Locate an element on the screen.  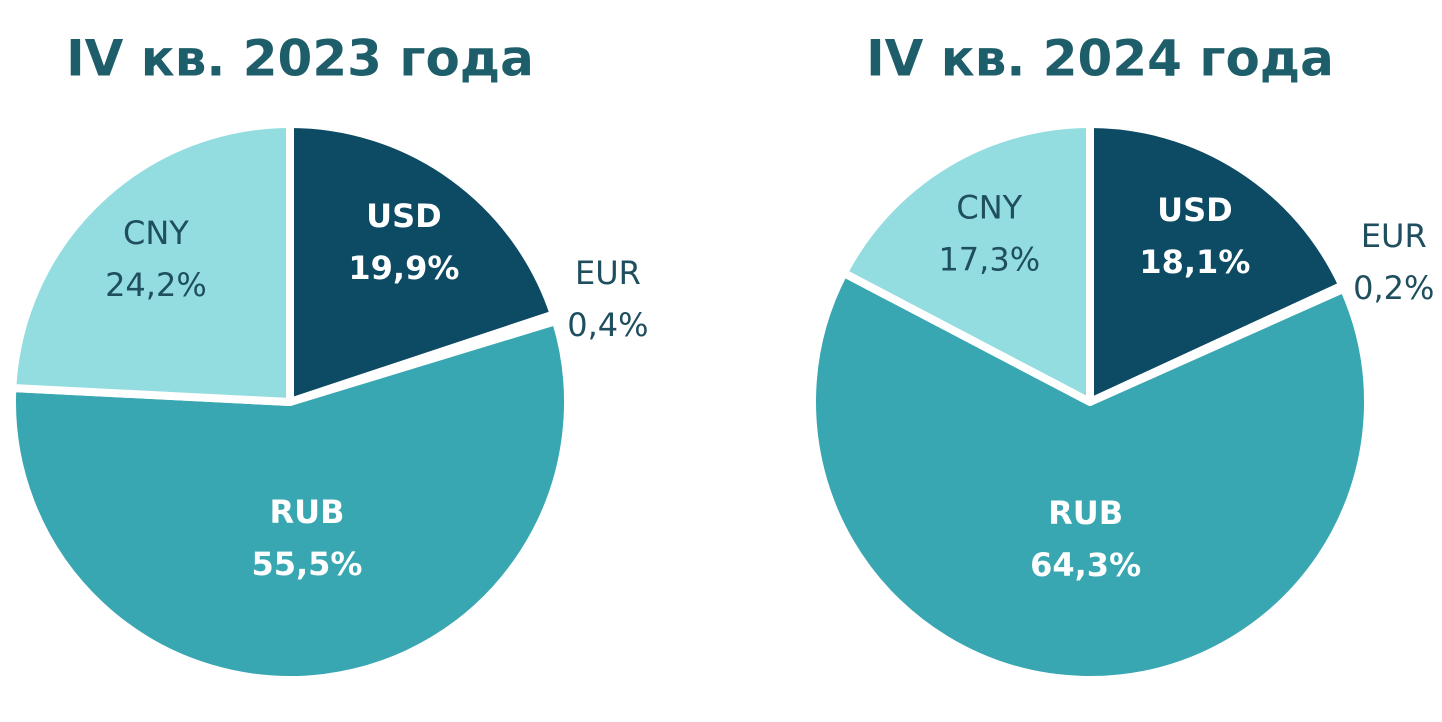
slice-value-label: 55,5% is located at coordinates (306, 564).